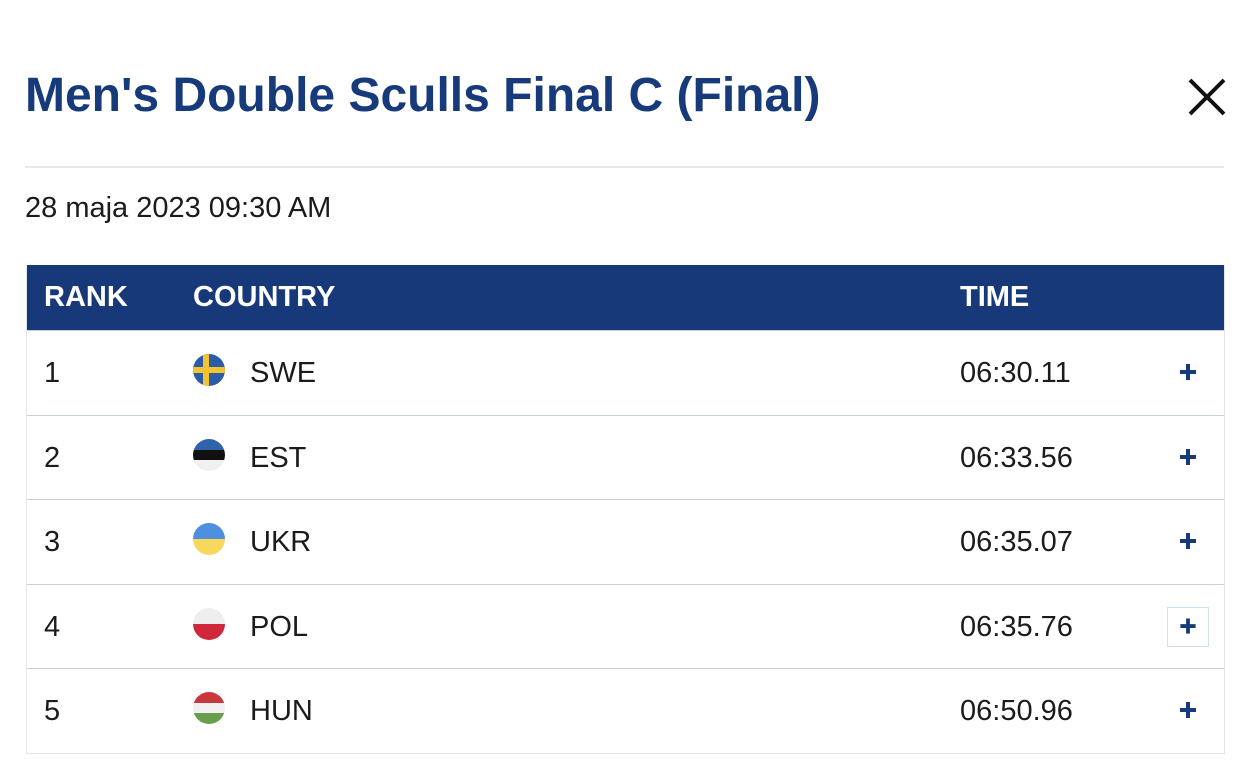 The height and width of the screenshot is (766, 1248). Describe the element at coordinates (625, 710) in the screenshot. I see `result-row: 5 HUN 06:50.96` at that location.